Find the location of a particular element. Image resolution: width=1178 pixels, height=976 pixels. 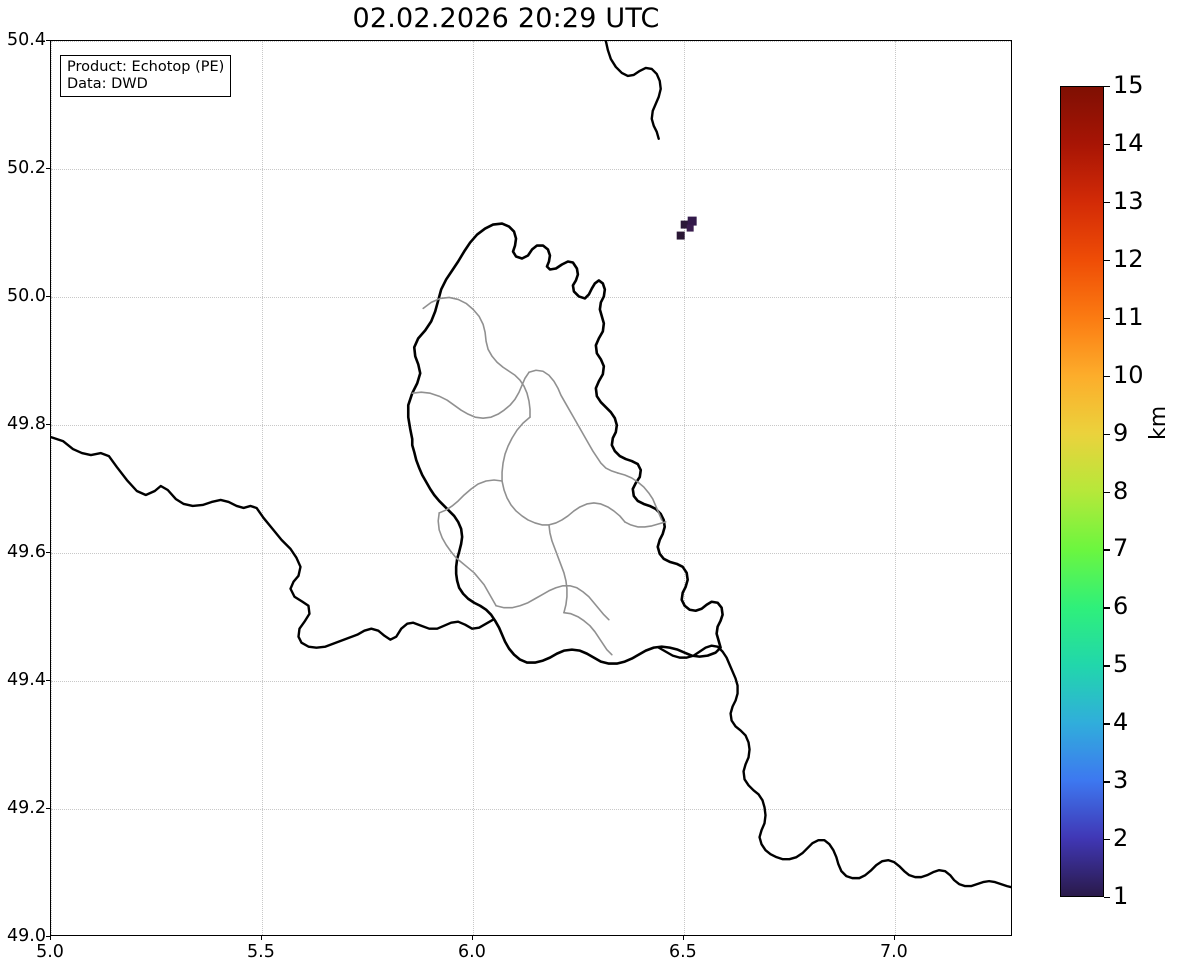

luxembourg-canton-borders is located at coordinates (539, 476).